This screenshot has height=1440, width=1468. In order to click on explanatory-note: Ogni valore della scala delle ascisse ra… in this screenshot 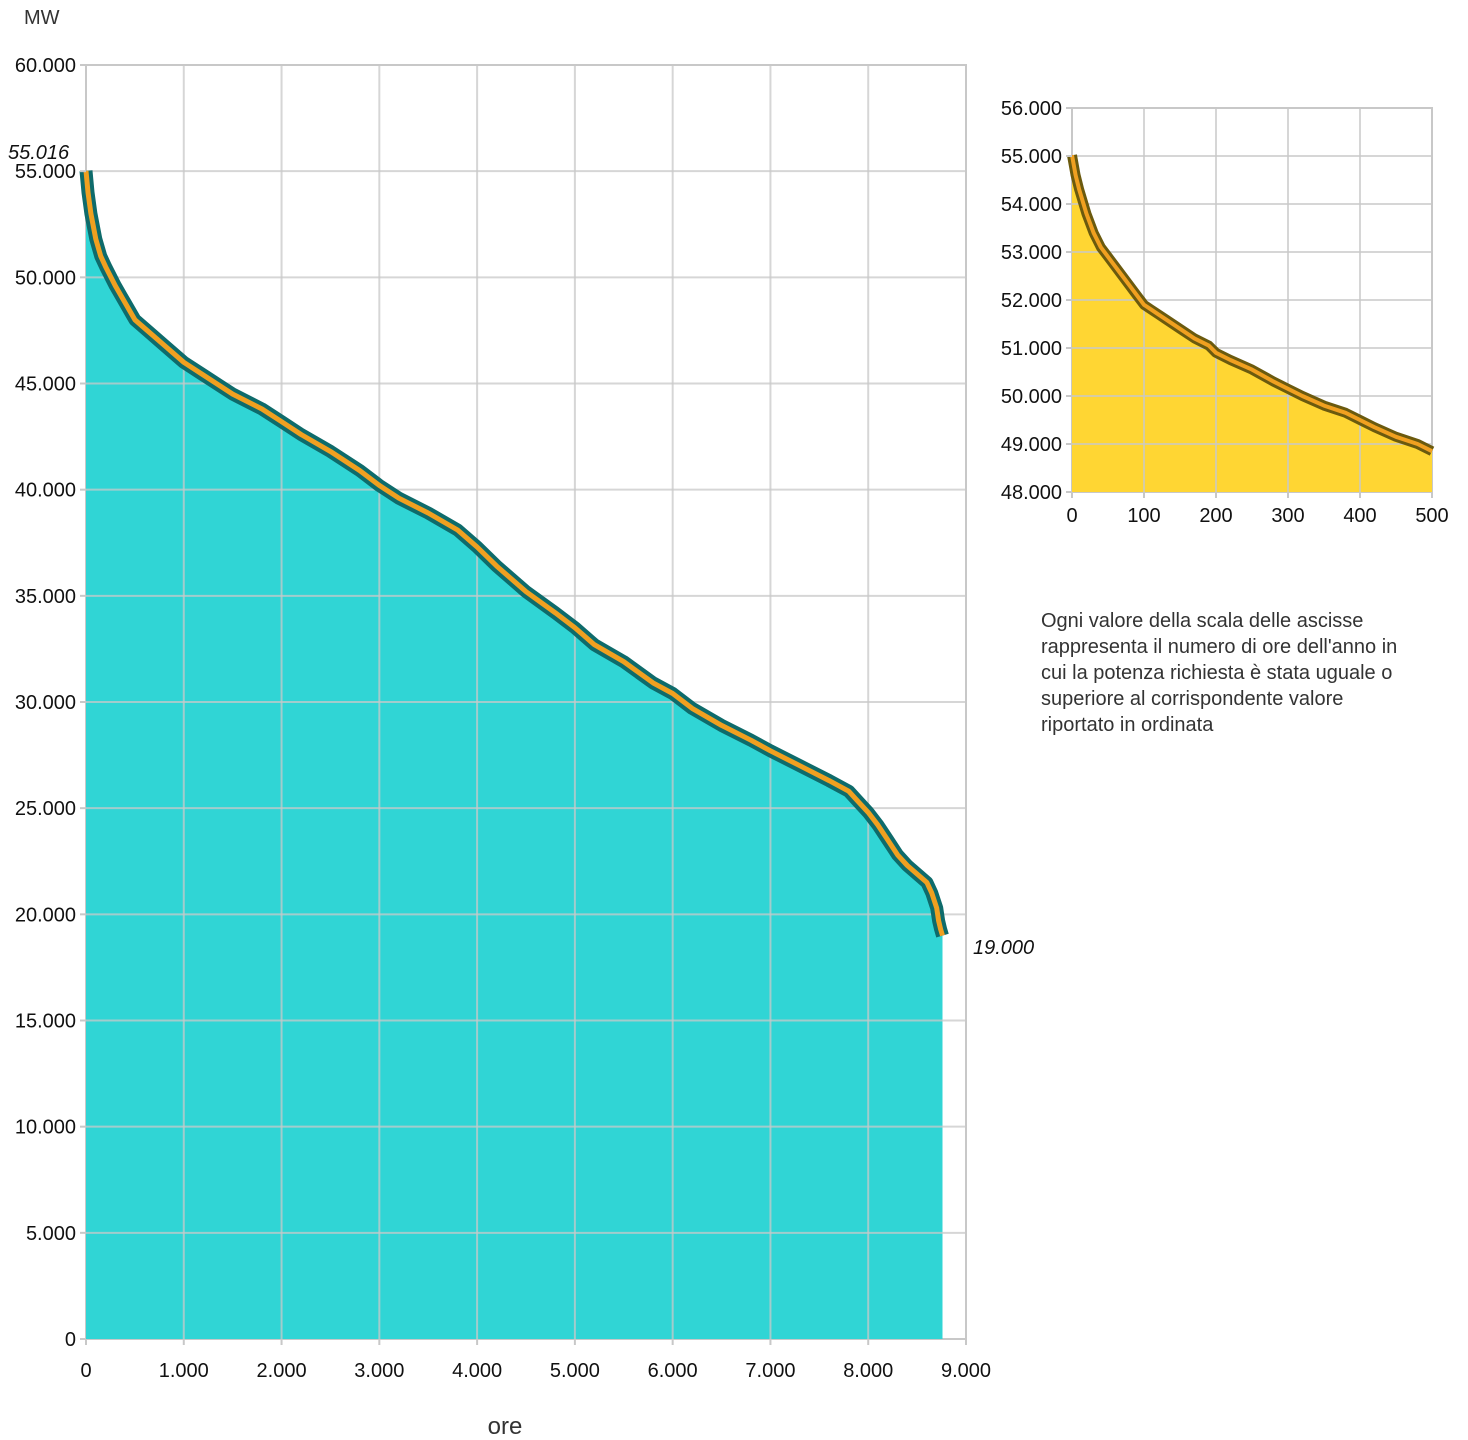, I will do `click(1241, 673)`.